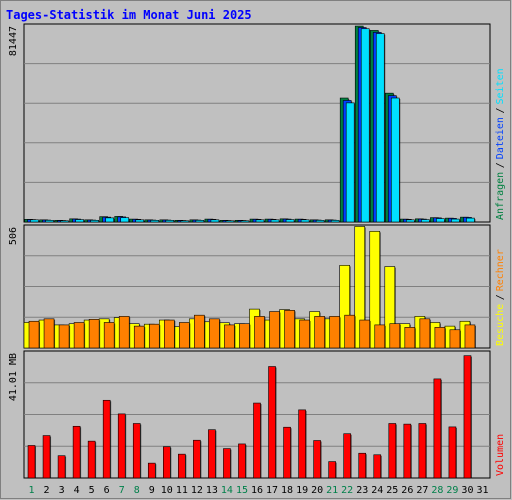 This screenshot has width=512, height=500. Describe the element at coordinates (137, 490) in the screenshot. I see `x-tick-label-day-8: 8` at that location.